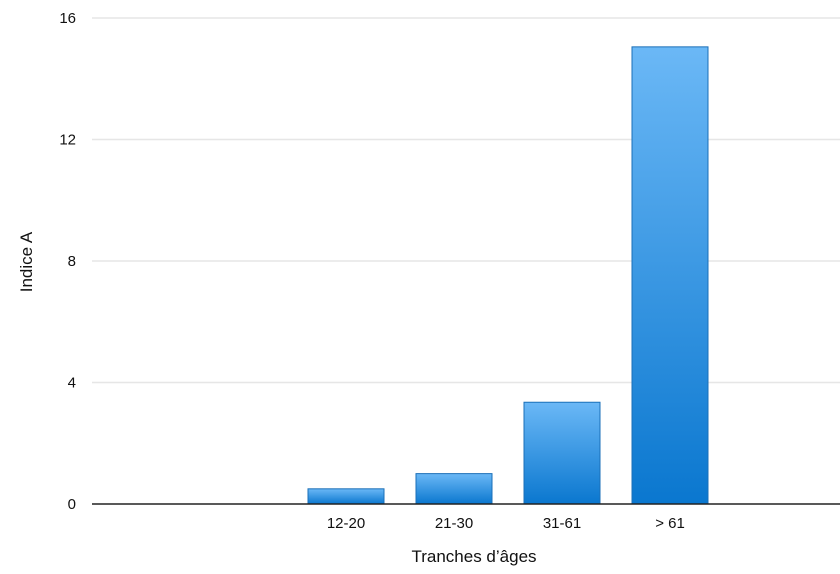  I want to click on x-axis-title: Tranches d’âges, so click(473, 556).